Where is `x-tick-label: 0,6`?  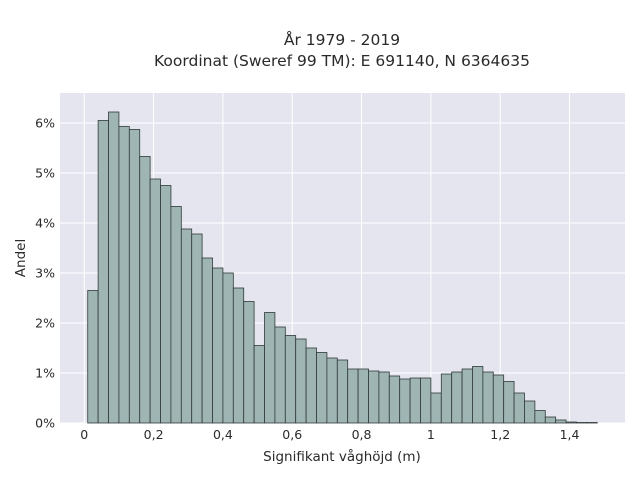 x-tick-label: 0,6 is located at coordinates (292, 434).